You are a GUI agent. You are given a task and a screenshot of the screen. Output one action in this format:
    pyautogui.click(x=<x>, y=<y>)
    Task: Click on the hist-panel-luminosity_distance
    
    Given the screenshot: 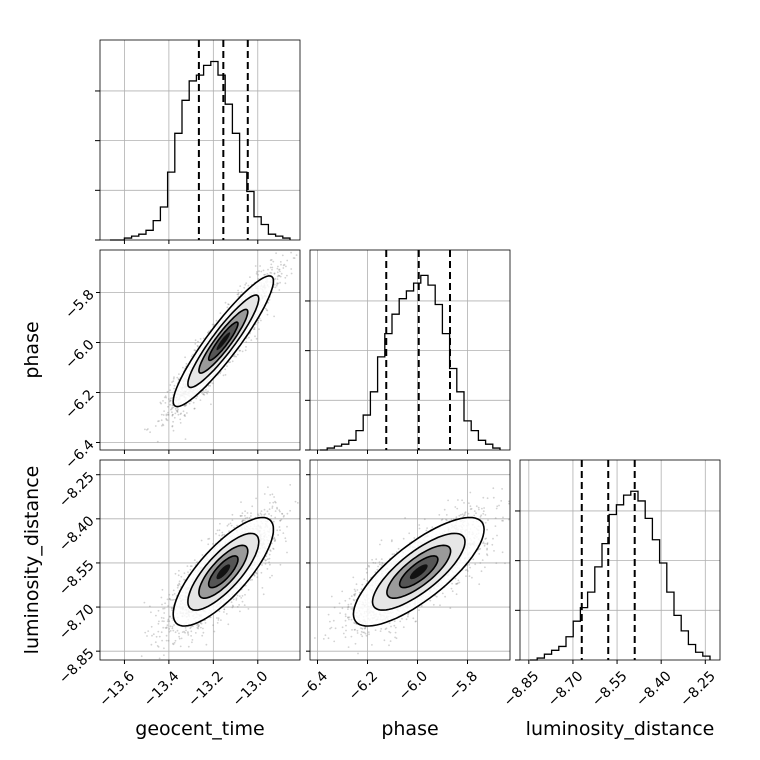 What is the action you would take?
    pyautogui.click(x=618, y=561)
    